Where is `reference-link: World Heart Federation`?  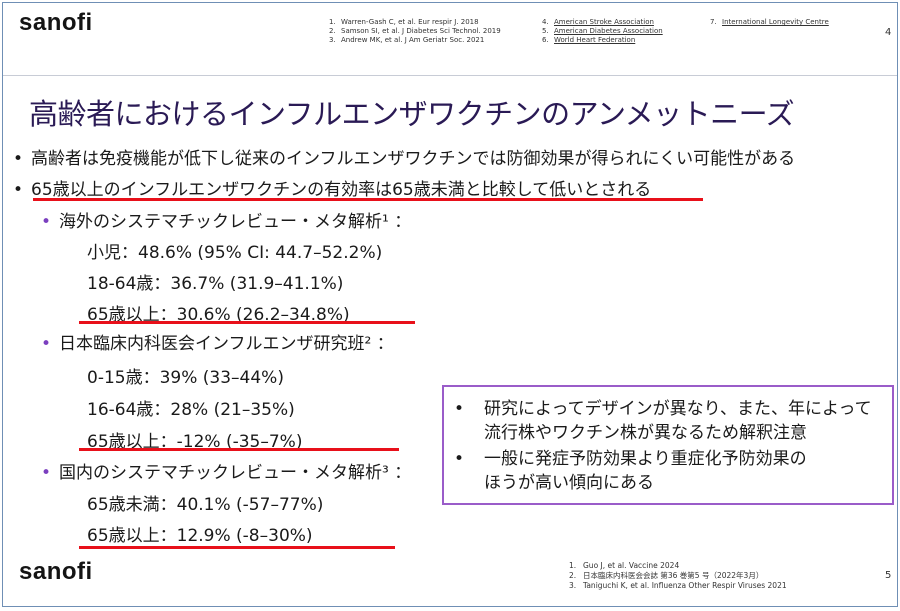 reference-link: World Heart Federation is located at coordinates (595, 40).